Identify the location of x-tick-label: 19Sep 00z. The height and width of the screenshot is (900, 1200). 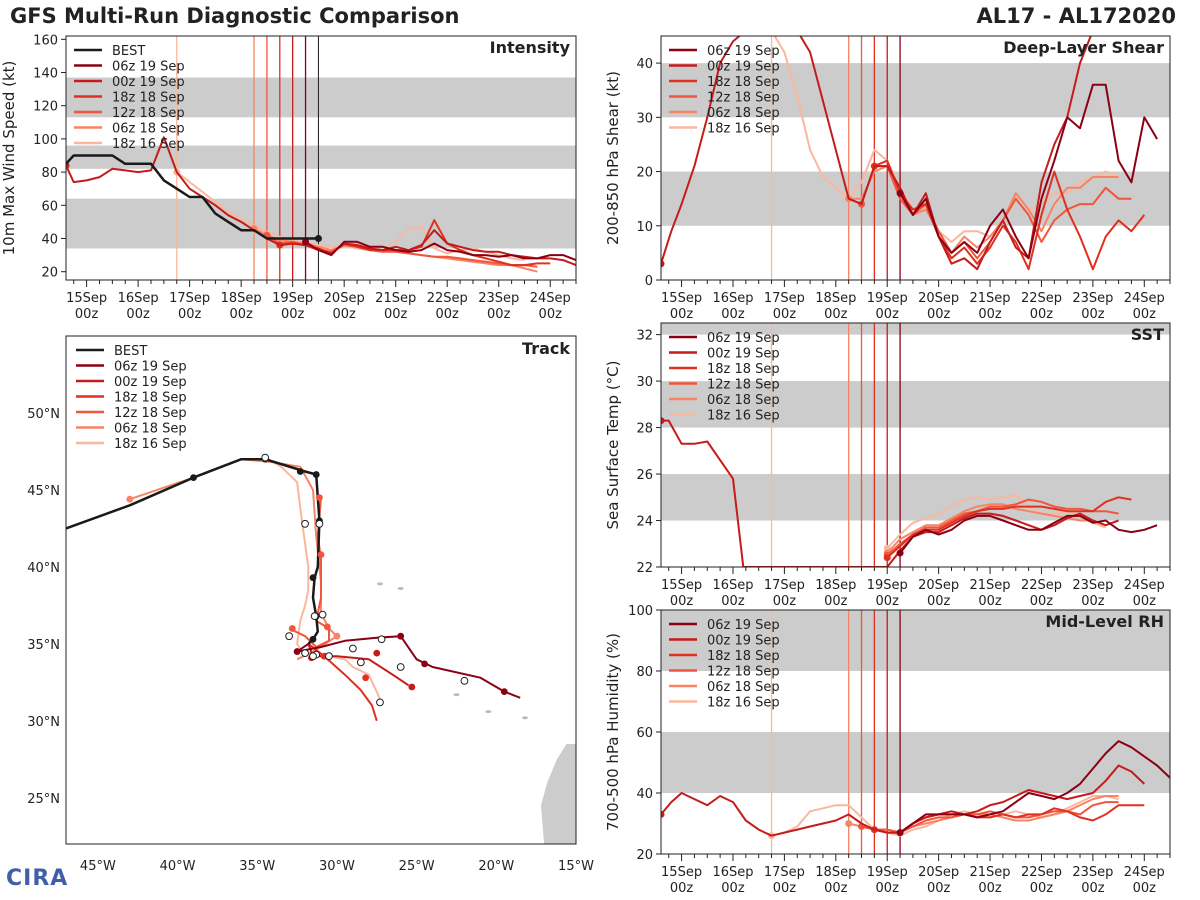
(887, 306).